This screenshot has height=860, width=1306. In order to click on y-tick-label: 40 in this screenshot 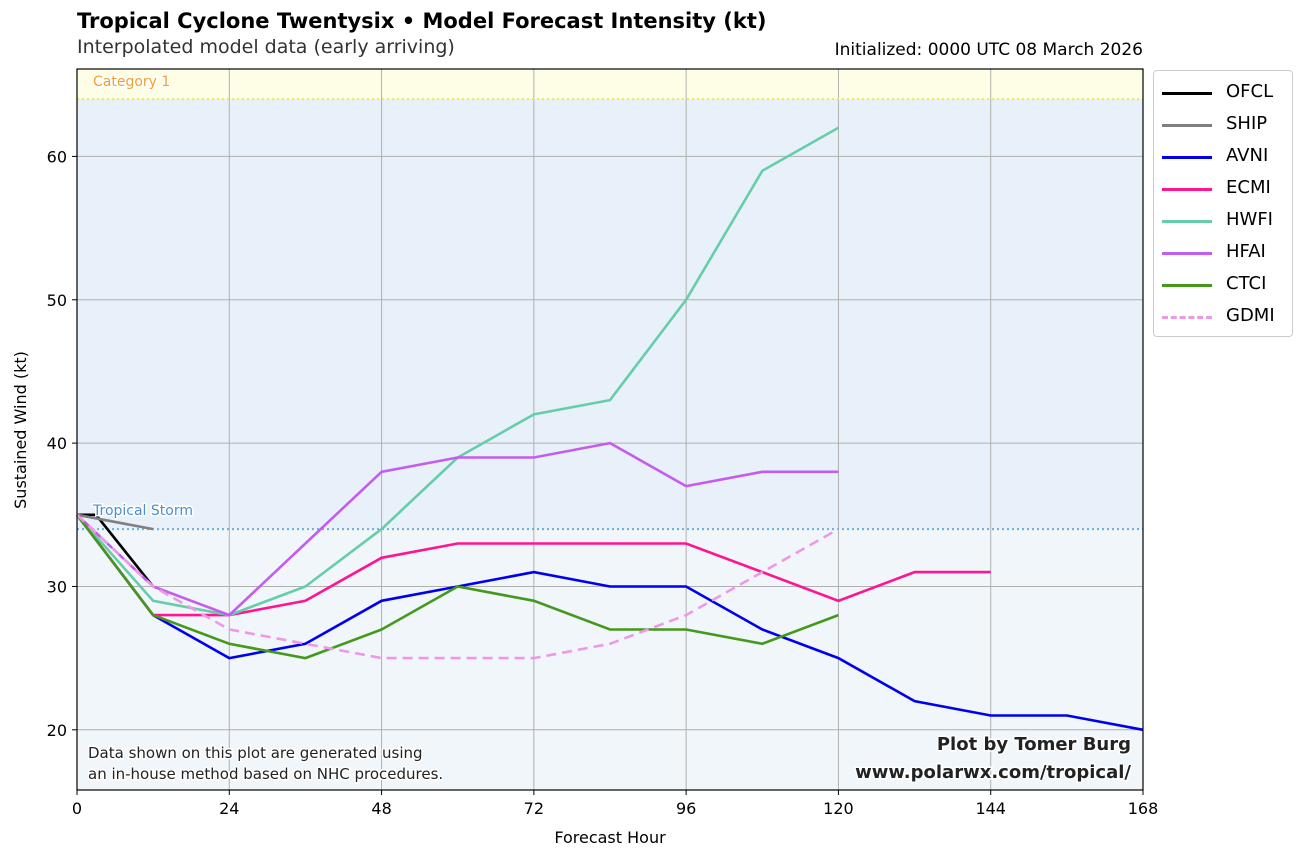, I will do `click(57, 443)`.